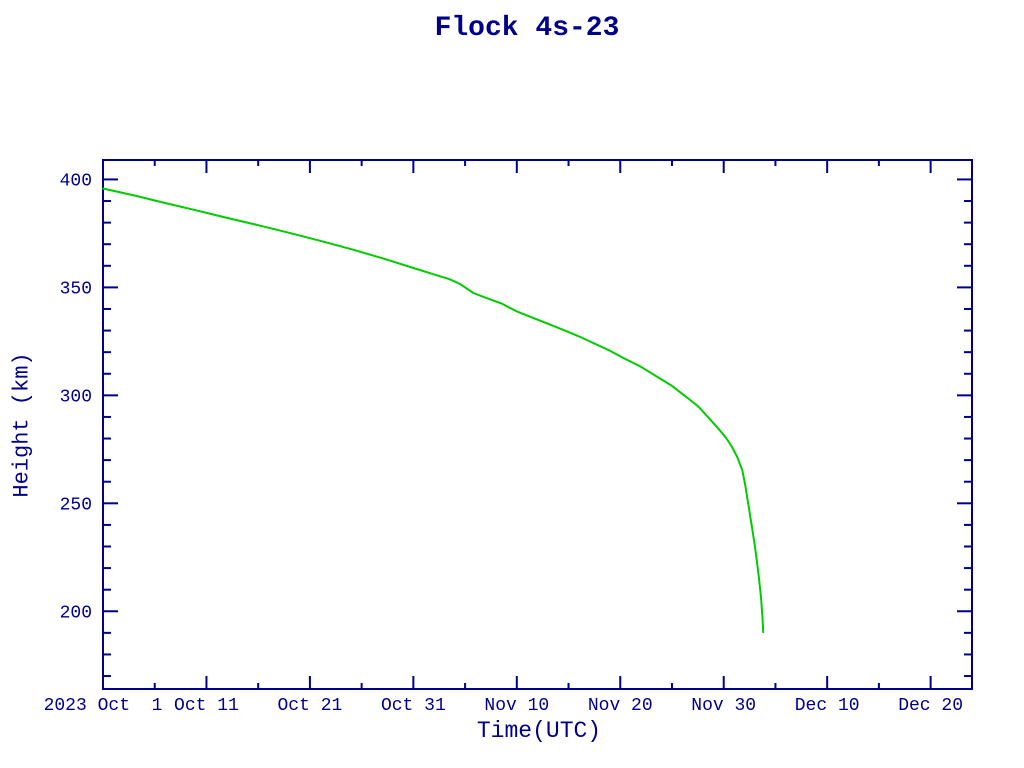  What do you see at coordinates (103, 706) in the screenshot?
I see `x-tick-label: 2023 Oct 1` at bounding box center [103, 706].